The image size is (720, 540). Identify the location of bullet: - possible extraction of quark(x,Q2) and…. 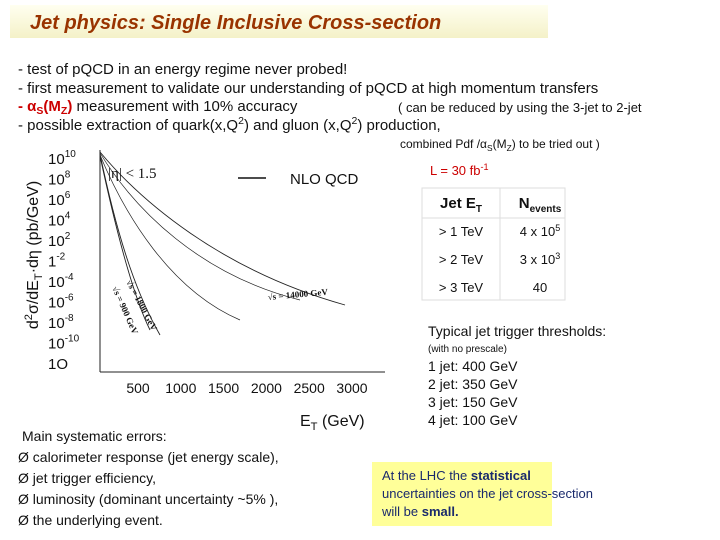
(229, 124).